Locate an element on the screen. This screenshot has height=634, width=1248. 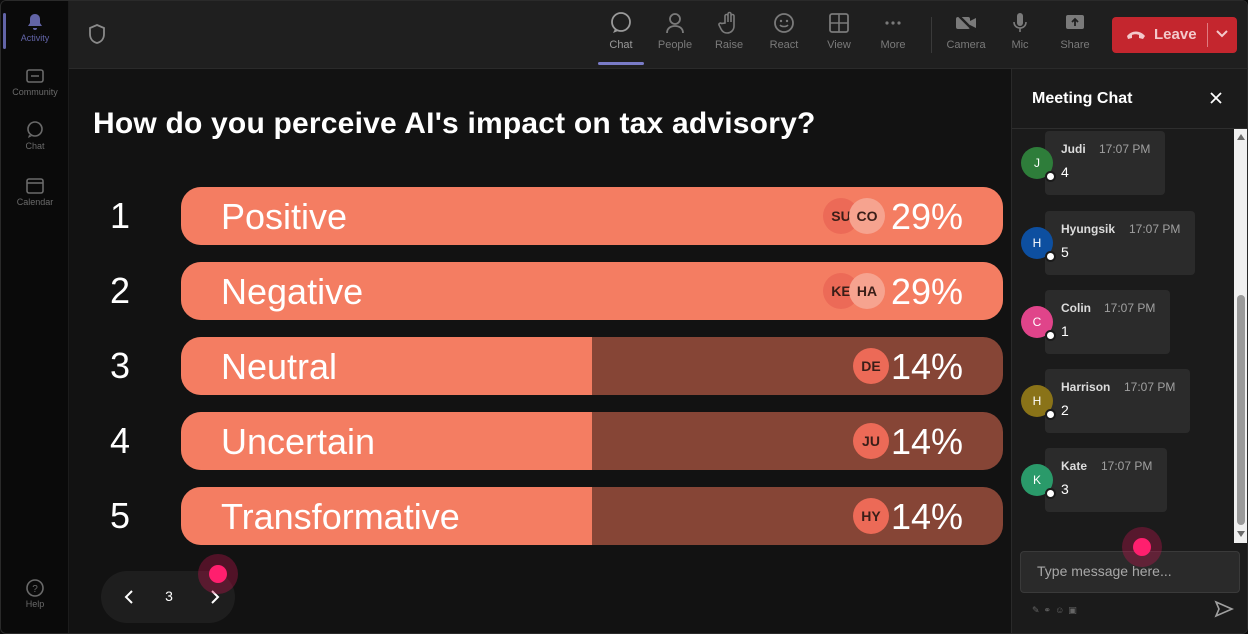
meeting-toolbar: Chat People Raise React View More Camera is located at coordinates (658, 35).